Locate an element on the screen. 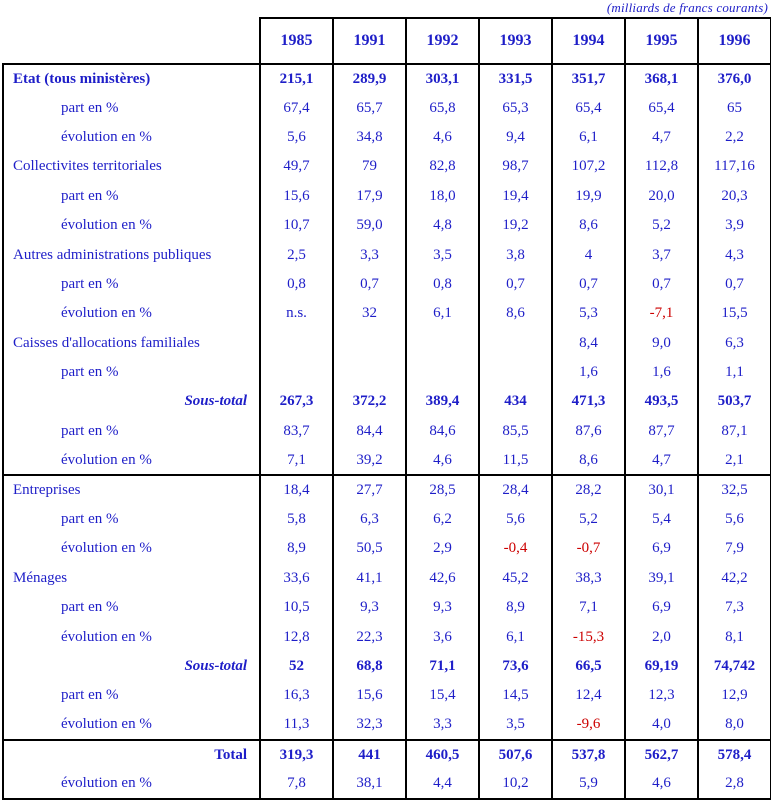  value-cell: 84,6 is located at coordinates (442, 431).